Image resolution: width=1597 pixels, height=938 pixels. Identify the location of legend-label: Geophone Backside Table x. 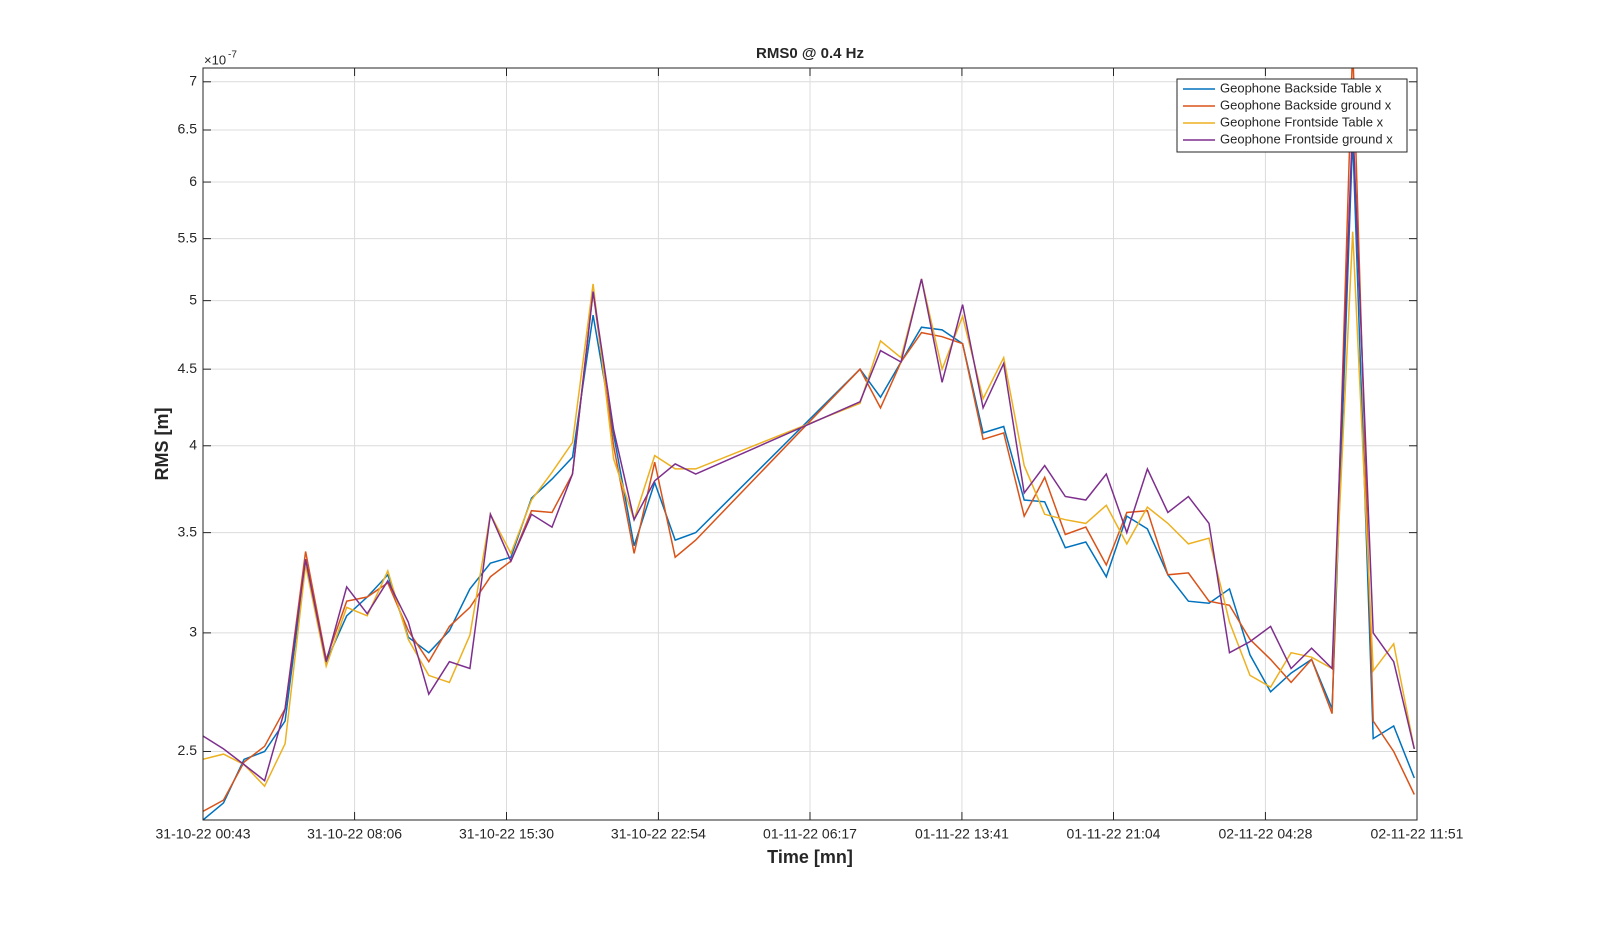
(1301, 87).